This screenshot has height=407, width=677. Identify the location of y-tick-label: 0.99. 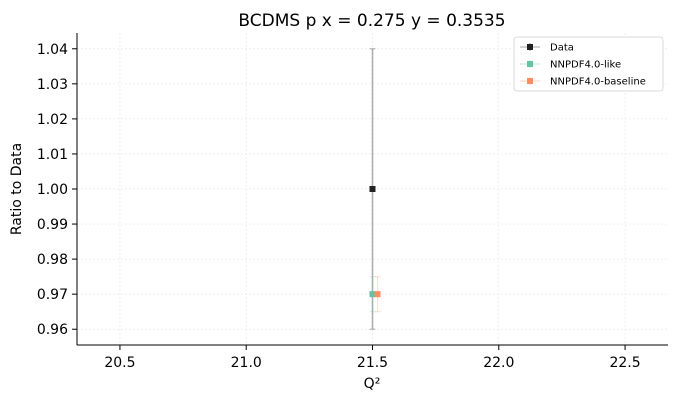
(52, 225).